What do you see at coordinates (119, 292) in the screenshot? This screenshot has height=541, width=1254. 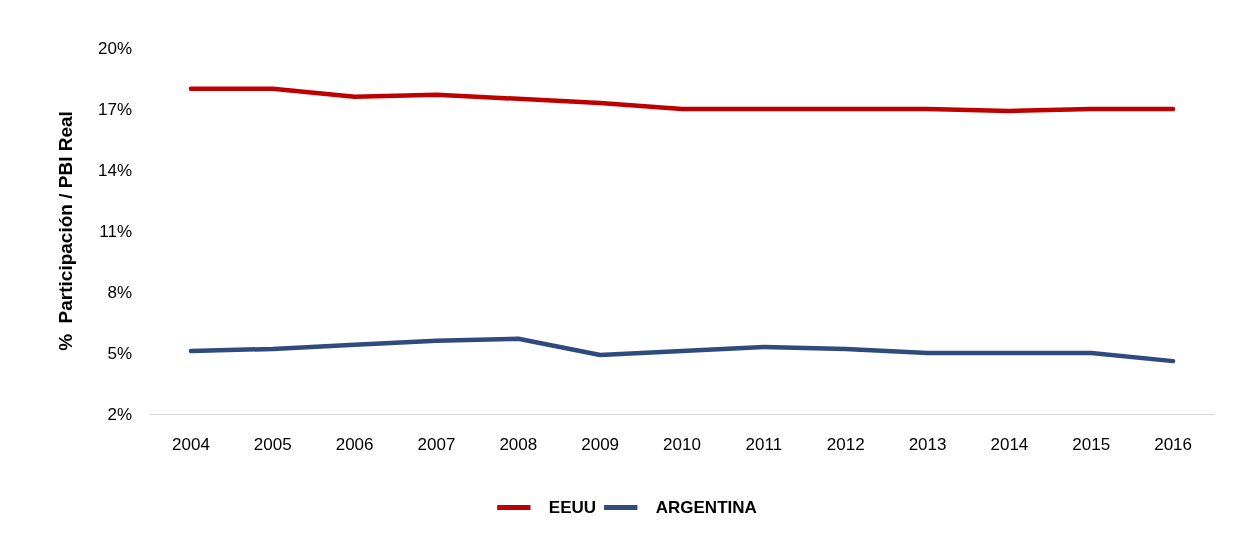 I see `y-tick-label: 8%` at bounding box center [119, 292].